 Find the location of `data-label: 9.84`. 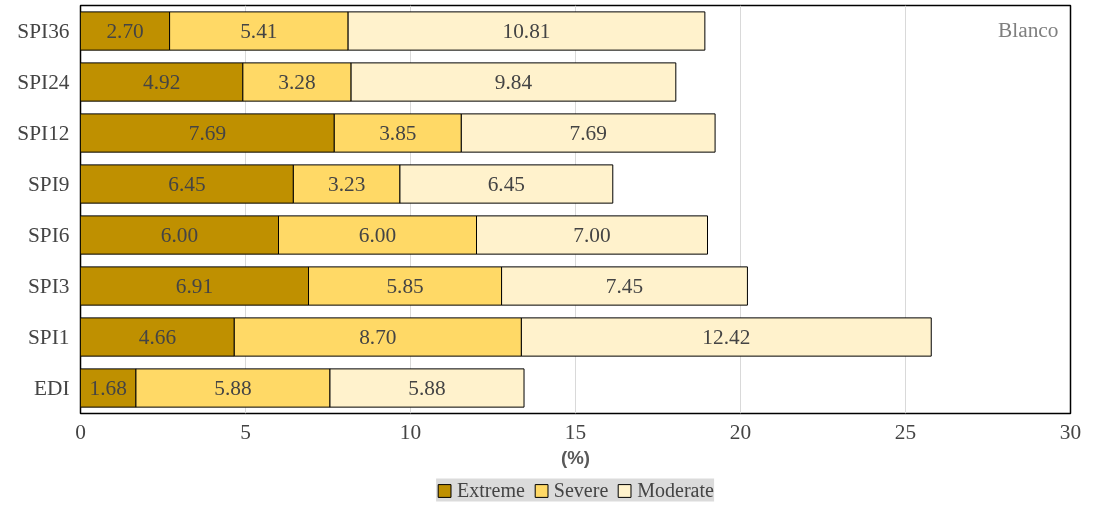

data-label: 9.84 is located at coordinates (513, 82).